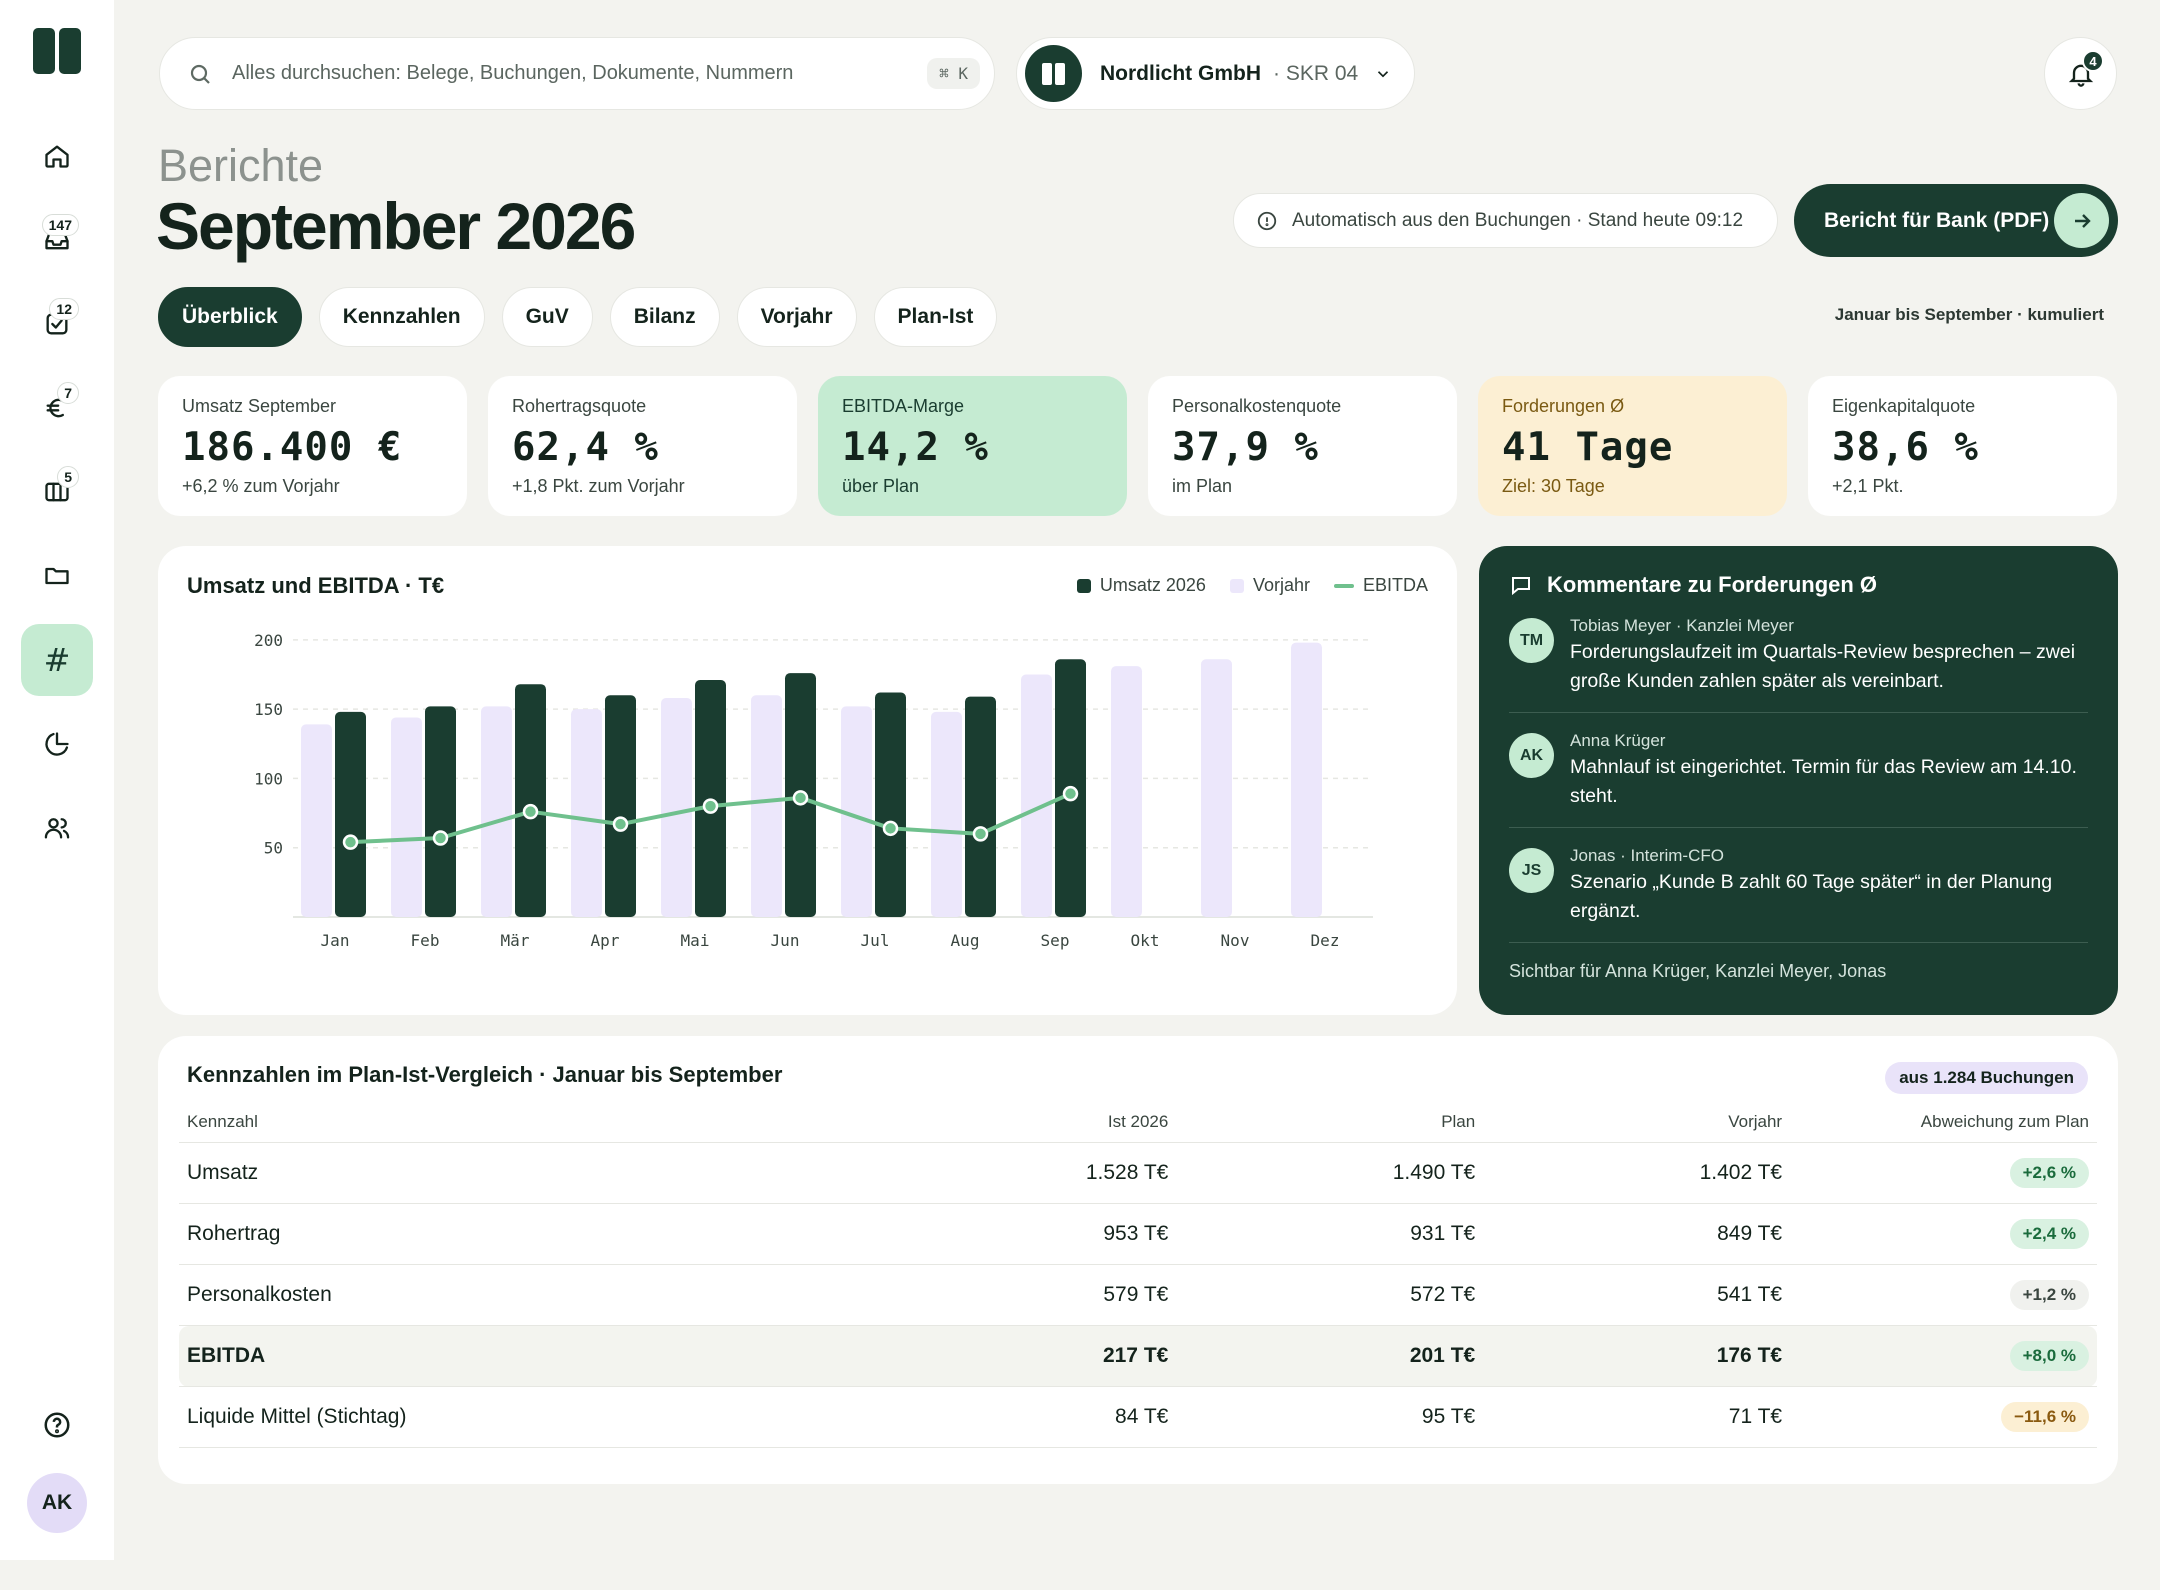  I want to click on table-row: Rohertrag 953 T€ 931 T€ 849 T€ +2,4 %, so click(1138, 1234).